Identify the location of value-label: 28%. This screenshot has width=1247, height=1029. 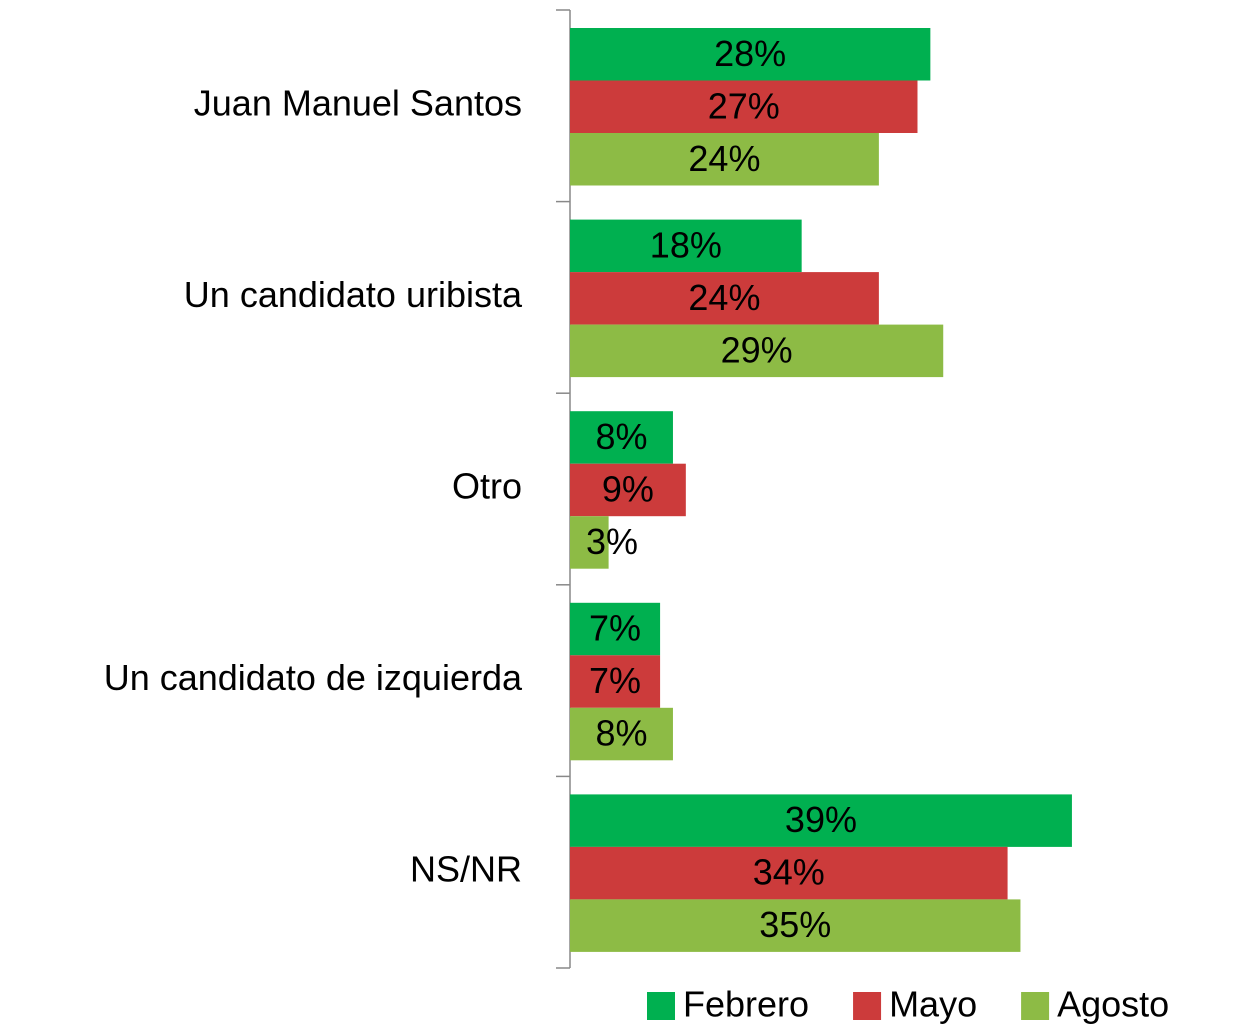
(750, 53).